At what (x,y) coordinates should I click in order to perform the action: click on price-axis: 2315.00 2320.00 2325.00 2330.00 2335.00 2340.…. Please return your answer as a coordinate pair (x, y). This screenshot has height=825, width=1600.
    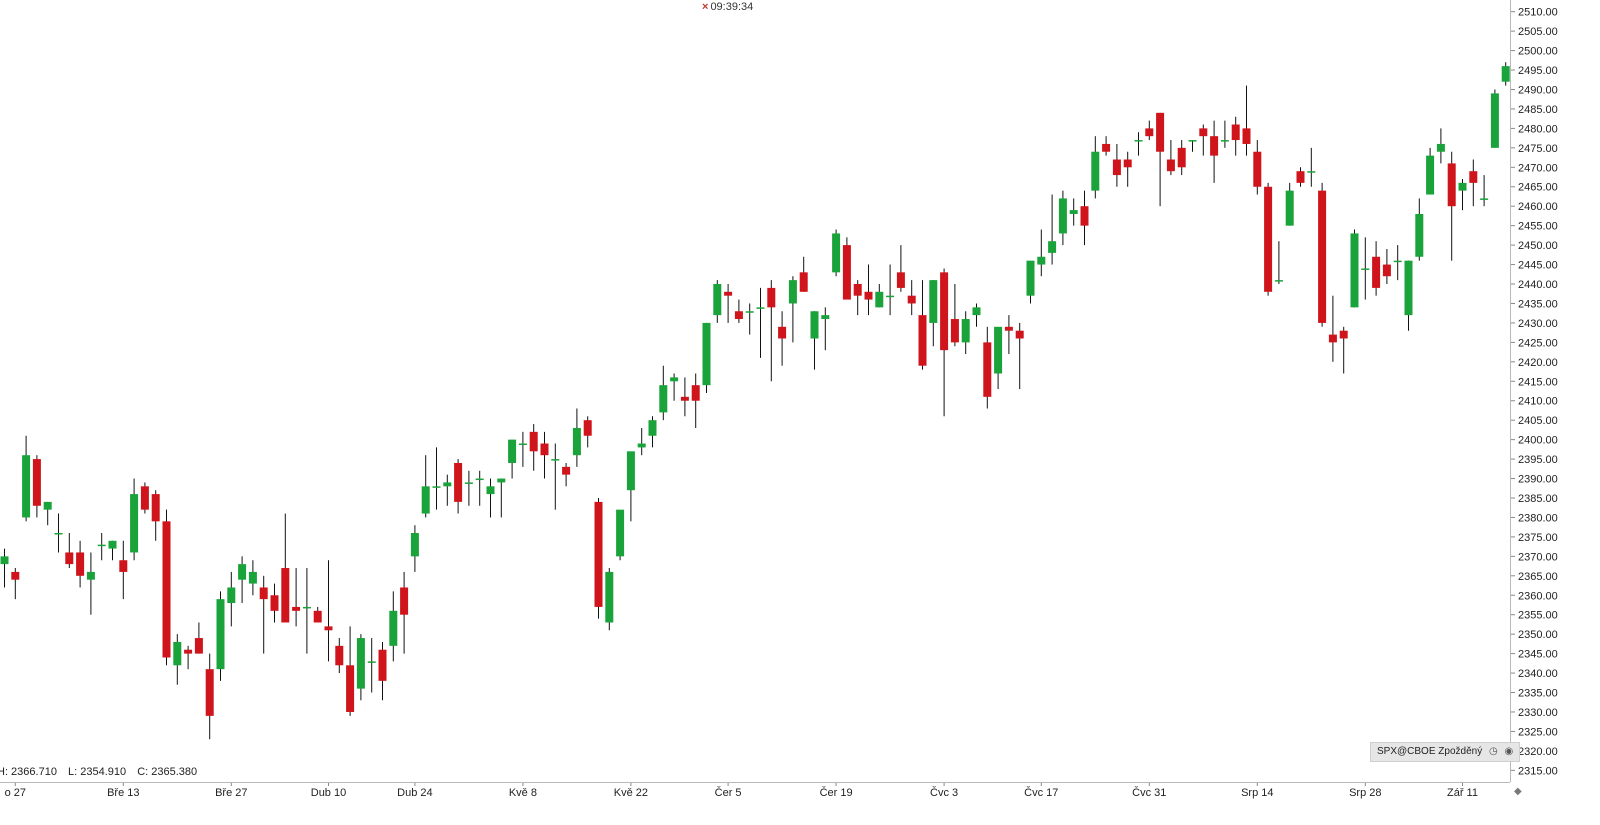
    Looking at the image, I should click on (1555, 391).